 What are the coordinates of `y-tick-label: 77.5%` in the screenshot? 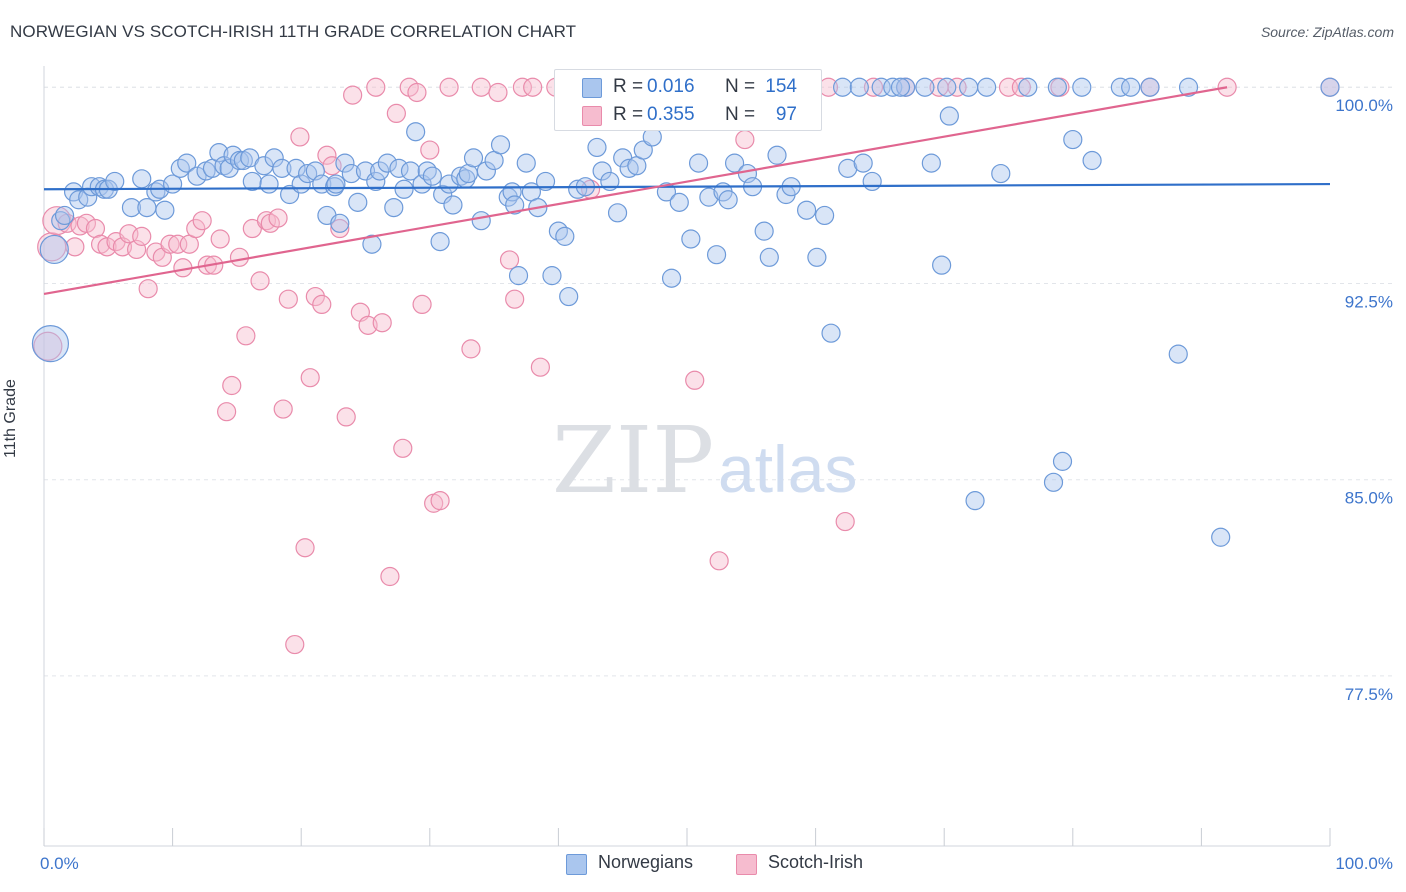 It's located at (1369, 694).